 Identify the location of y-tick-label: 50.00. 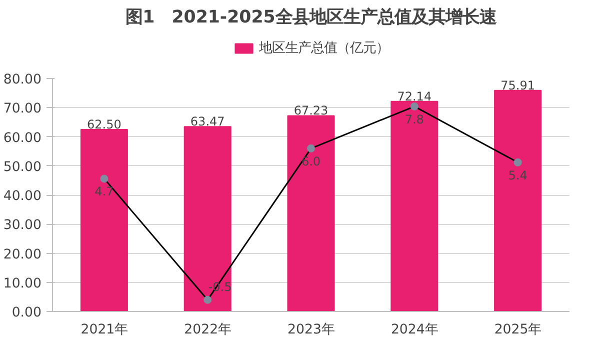
(22, 167).